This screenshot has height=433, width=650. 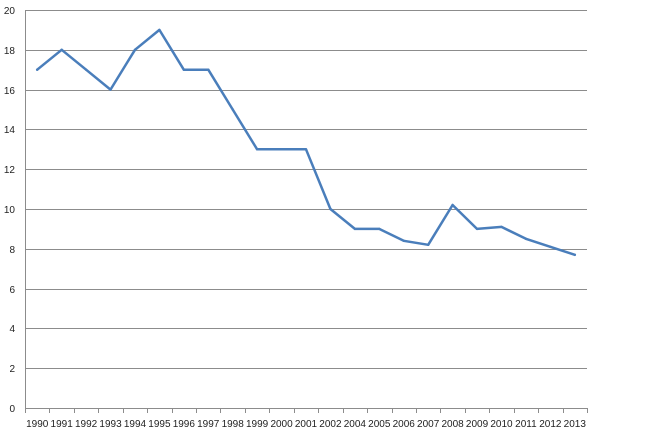 What do you see at coordinates (184, 424) in the screenshot?
I see `x-tick-label: 1996` at bounding box center [184, 424].